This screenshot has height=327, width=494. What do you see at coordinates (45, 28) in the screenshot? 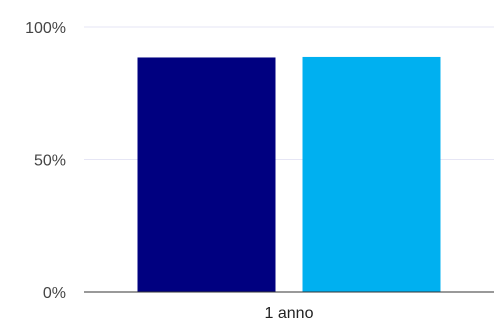
I see `y-tick-label: 100%` at bounding box center [45, 28].